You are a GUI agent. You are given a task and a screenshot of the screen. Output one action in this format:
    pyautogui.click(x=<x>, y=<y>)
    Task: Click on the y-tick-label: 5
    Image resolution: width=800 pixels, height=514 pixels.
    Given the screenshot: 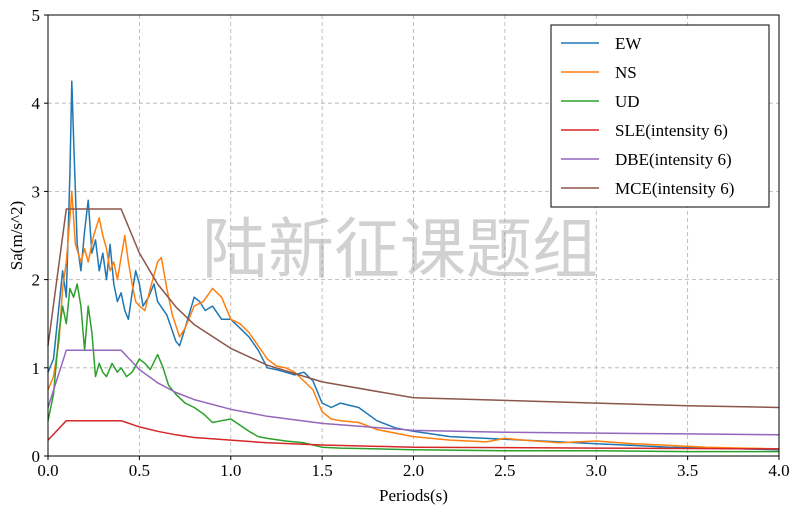 What is the action you would take?
    pyautogui.click(x=36, y=15)
    